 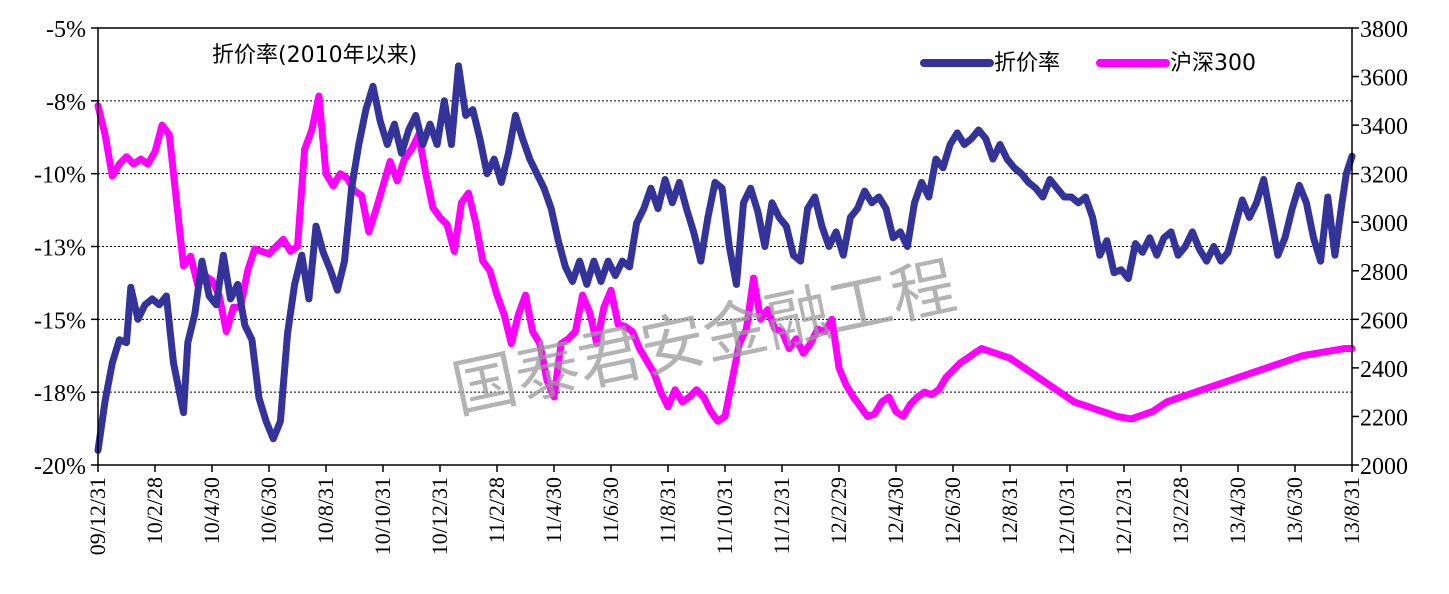 I want to click on left-tick-label: -13%, so click(x=60, y=249).